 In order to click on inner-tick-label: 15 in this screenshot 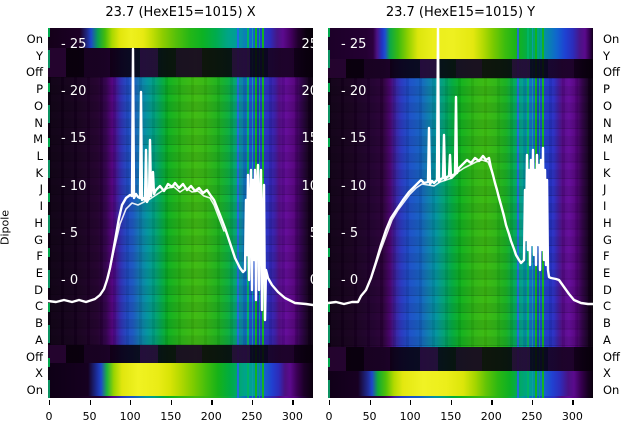, I will do `click(307, 139)`.